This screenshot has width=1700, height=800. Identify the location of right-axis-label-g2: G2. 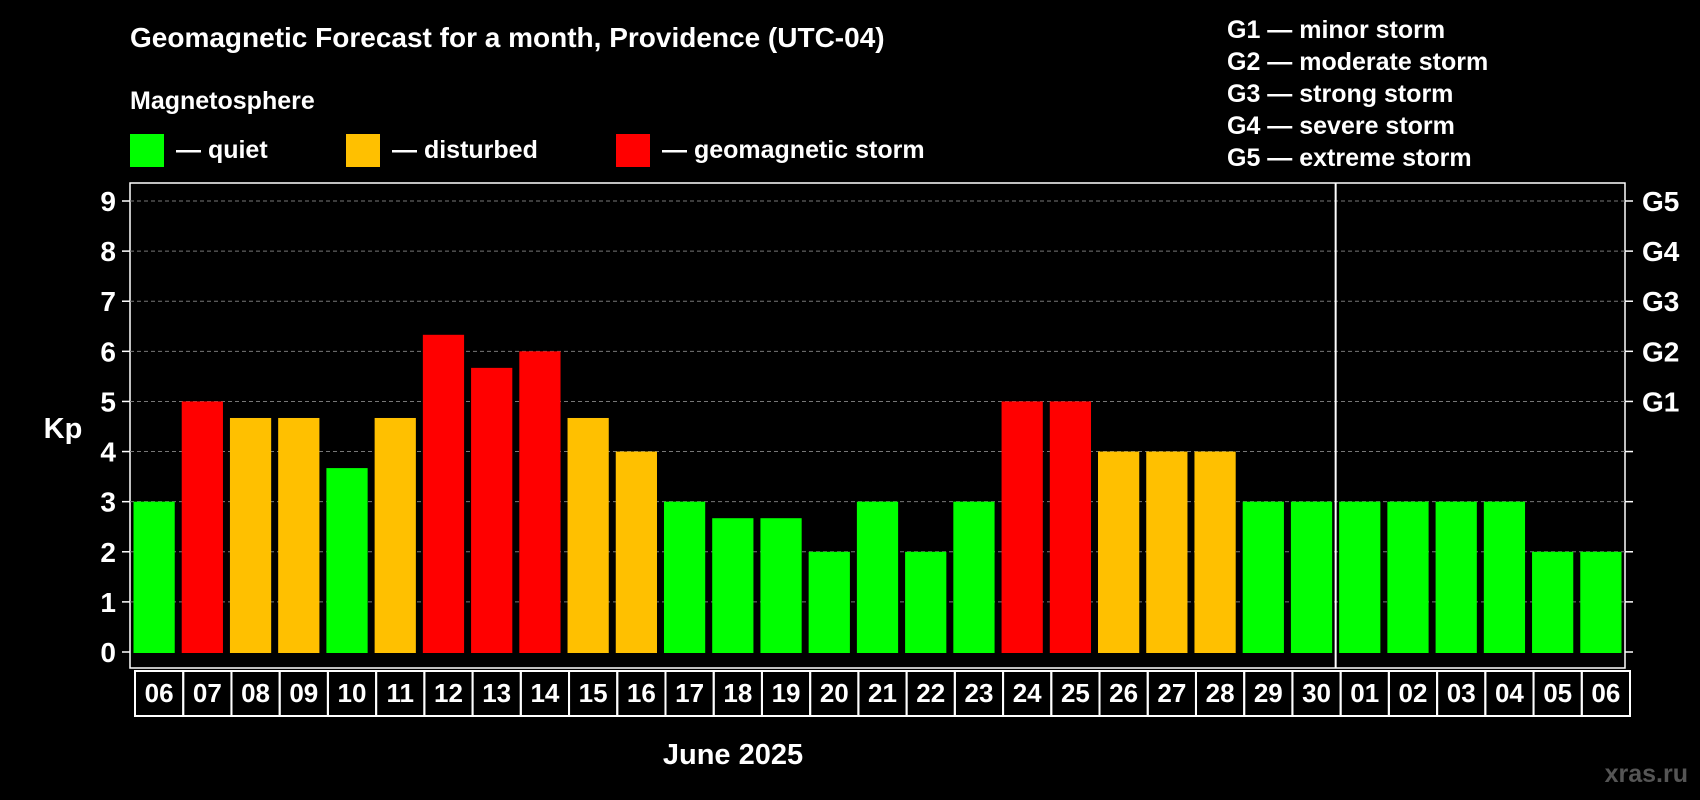
(1660, 351).